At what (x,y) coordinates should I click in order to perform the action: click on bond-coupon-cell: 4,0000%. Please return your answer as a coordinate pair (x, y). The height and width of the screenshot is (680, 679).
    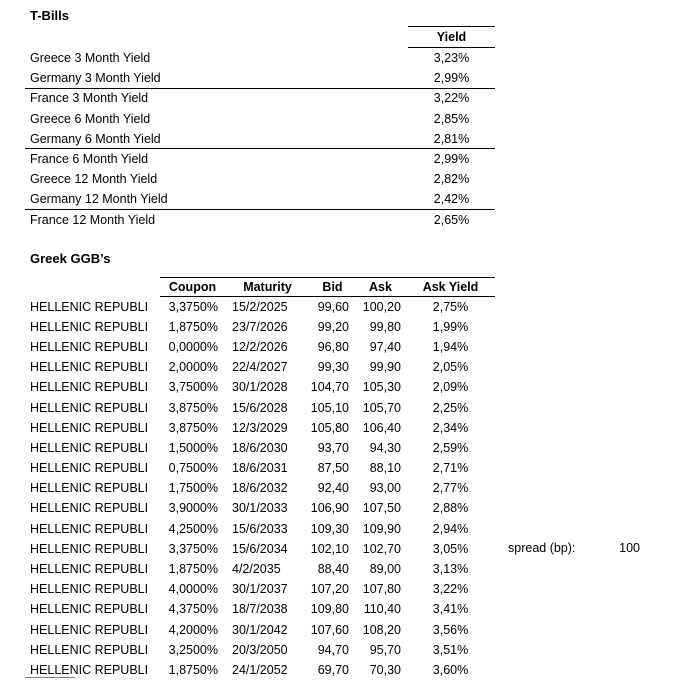
    Looking at the image, I should click on (193, 589).